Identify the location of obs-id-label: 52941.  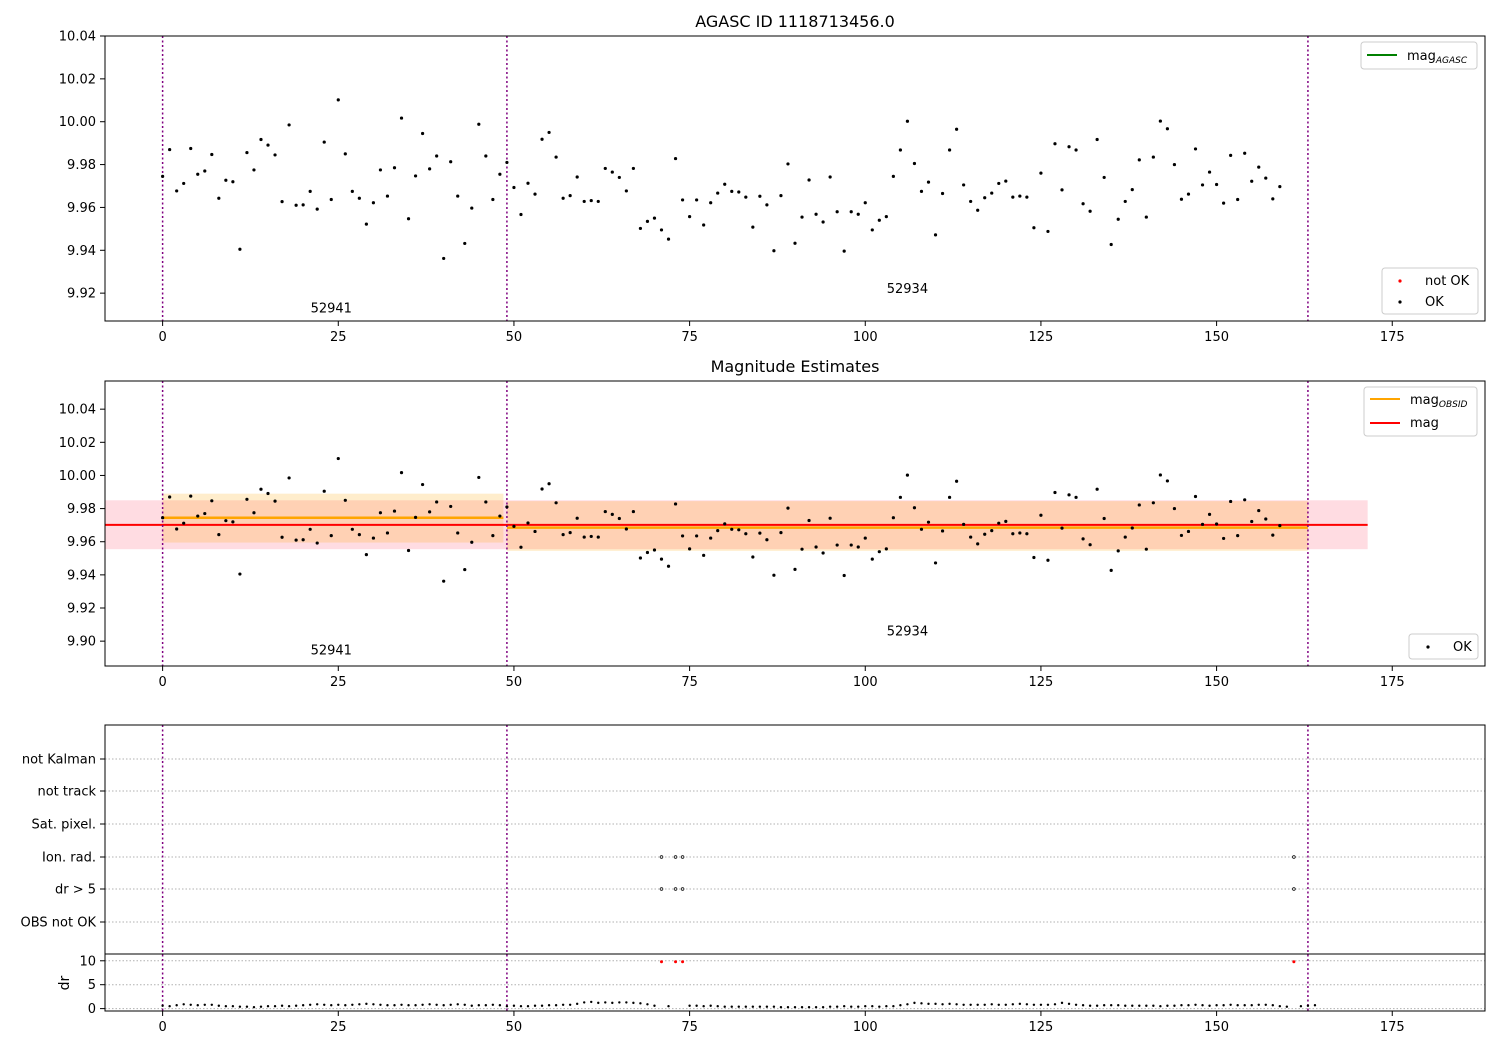
(331, 308).